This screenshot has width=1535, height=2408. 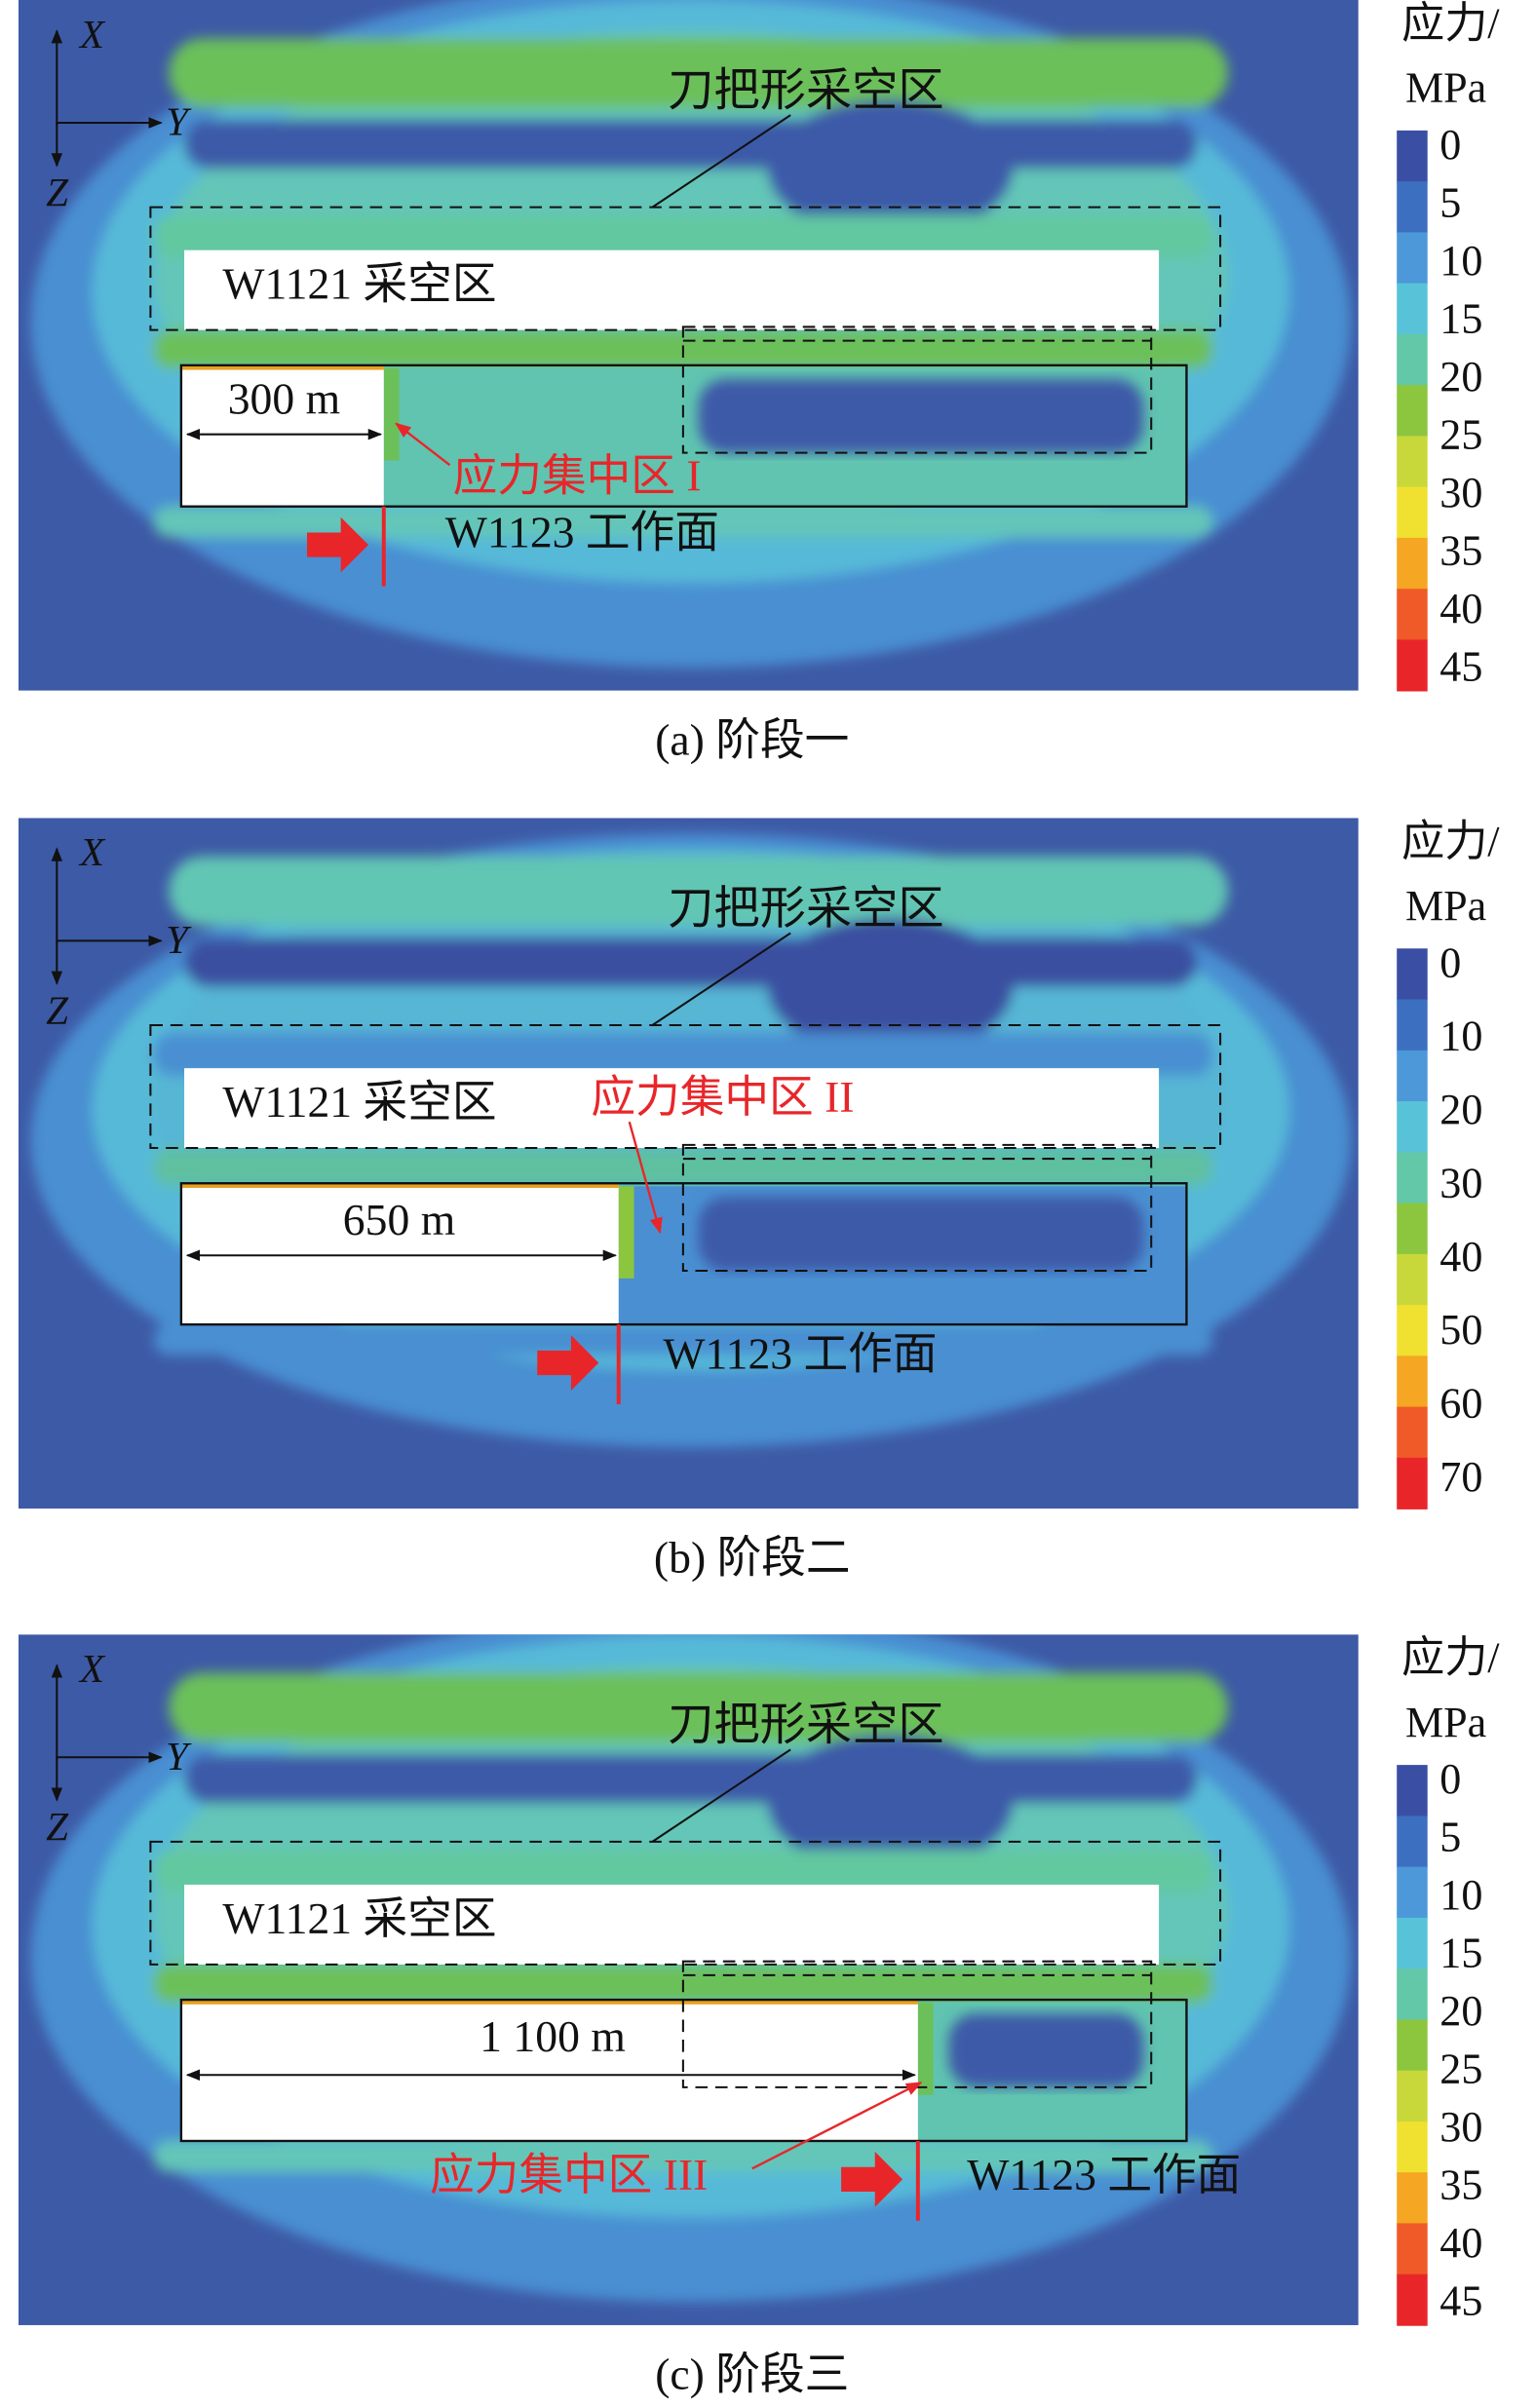 What do you see at coordinates (399, 1219) in the screenshot?
I see `distance-label: 650 m` at bounding box center [399, 1219].